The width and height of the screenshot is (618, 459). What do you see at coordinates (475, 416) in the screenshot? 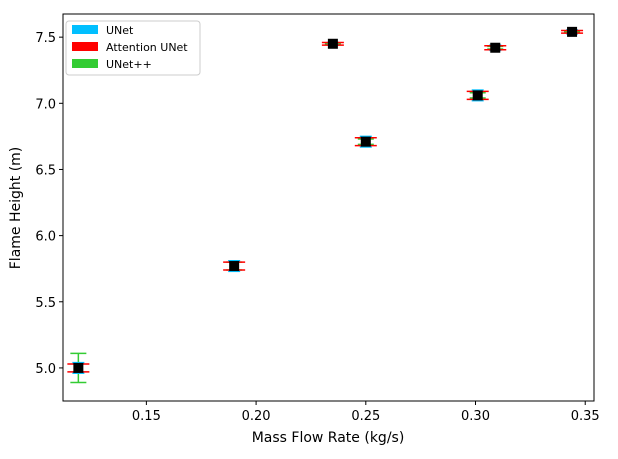
I see `x-tick-label: 0.30` at bounding box center [475, 416].